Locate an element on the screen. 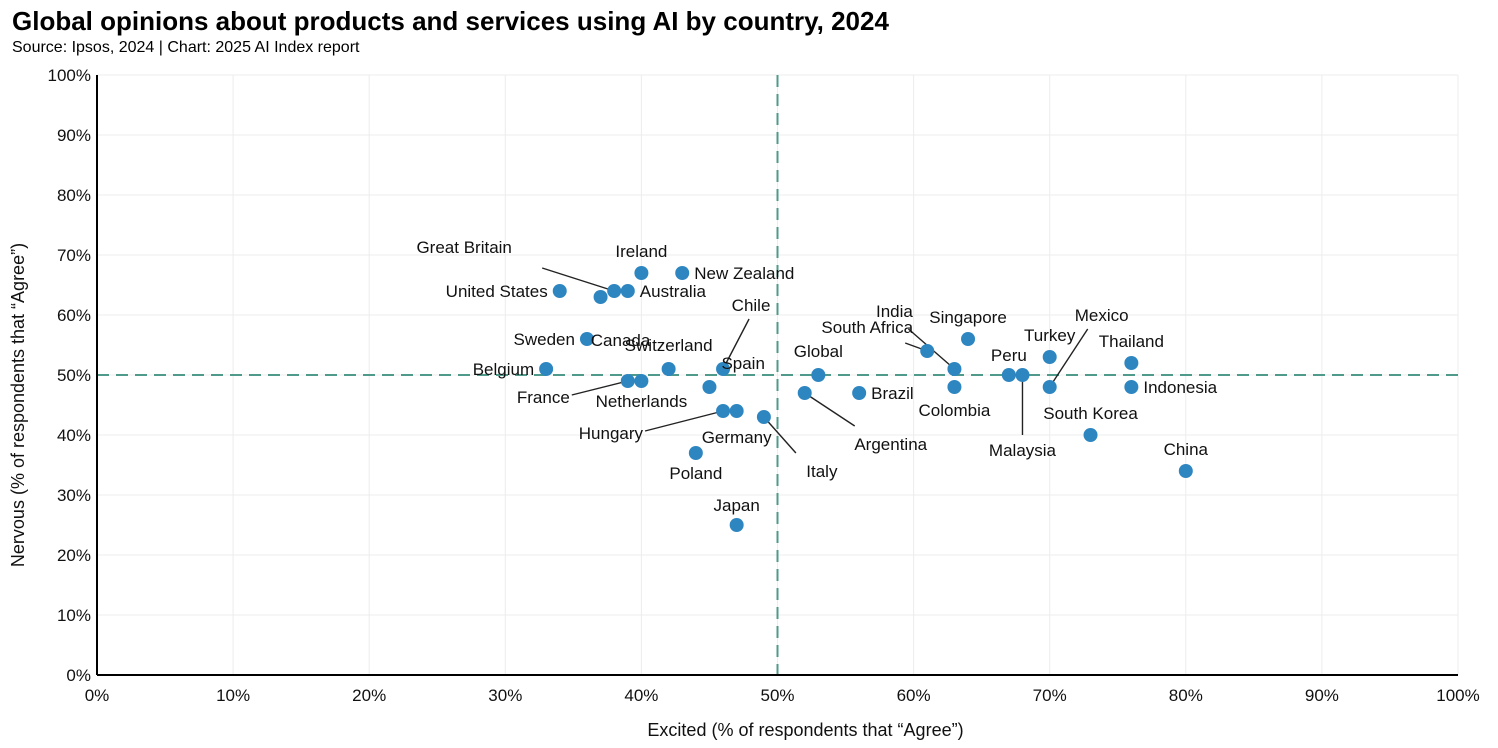  data-label: United States is located at coordinates (497, 291).